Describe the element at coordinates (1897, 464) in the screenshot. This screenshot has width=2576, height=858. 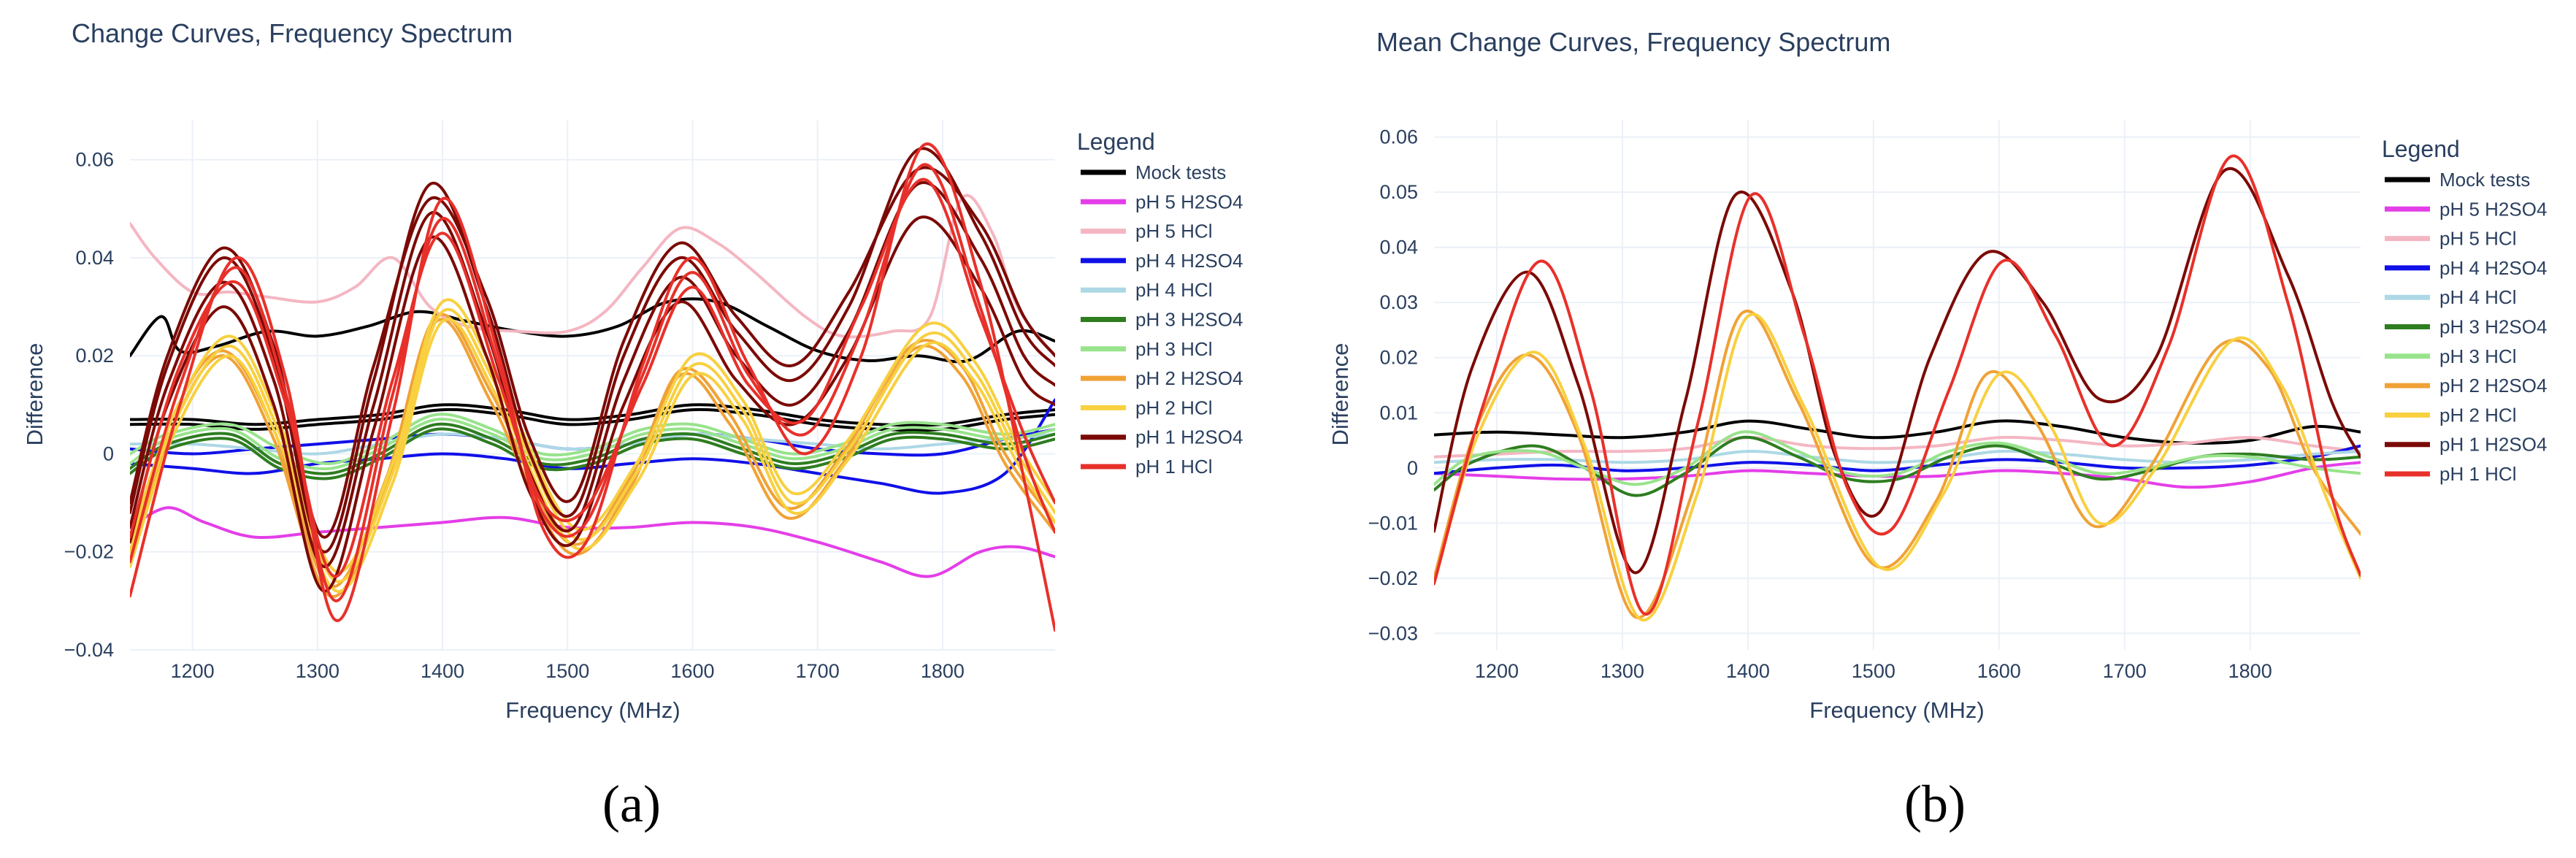
I see `chart-b-series-ph-2-h2so4` at that location.